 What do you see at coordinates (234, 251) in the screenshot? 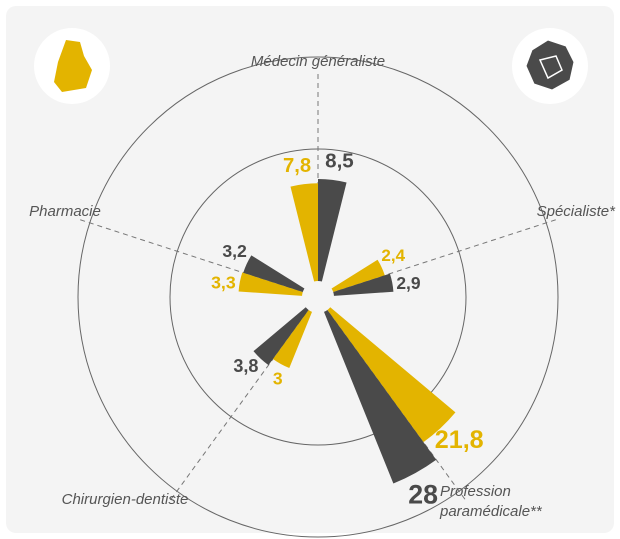
I see `value-label: 3,2` at bounding box center [234, 251].